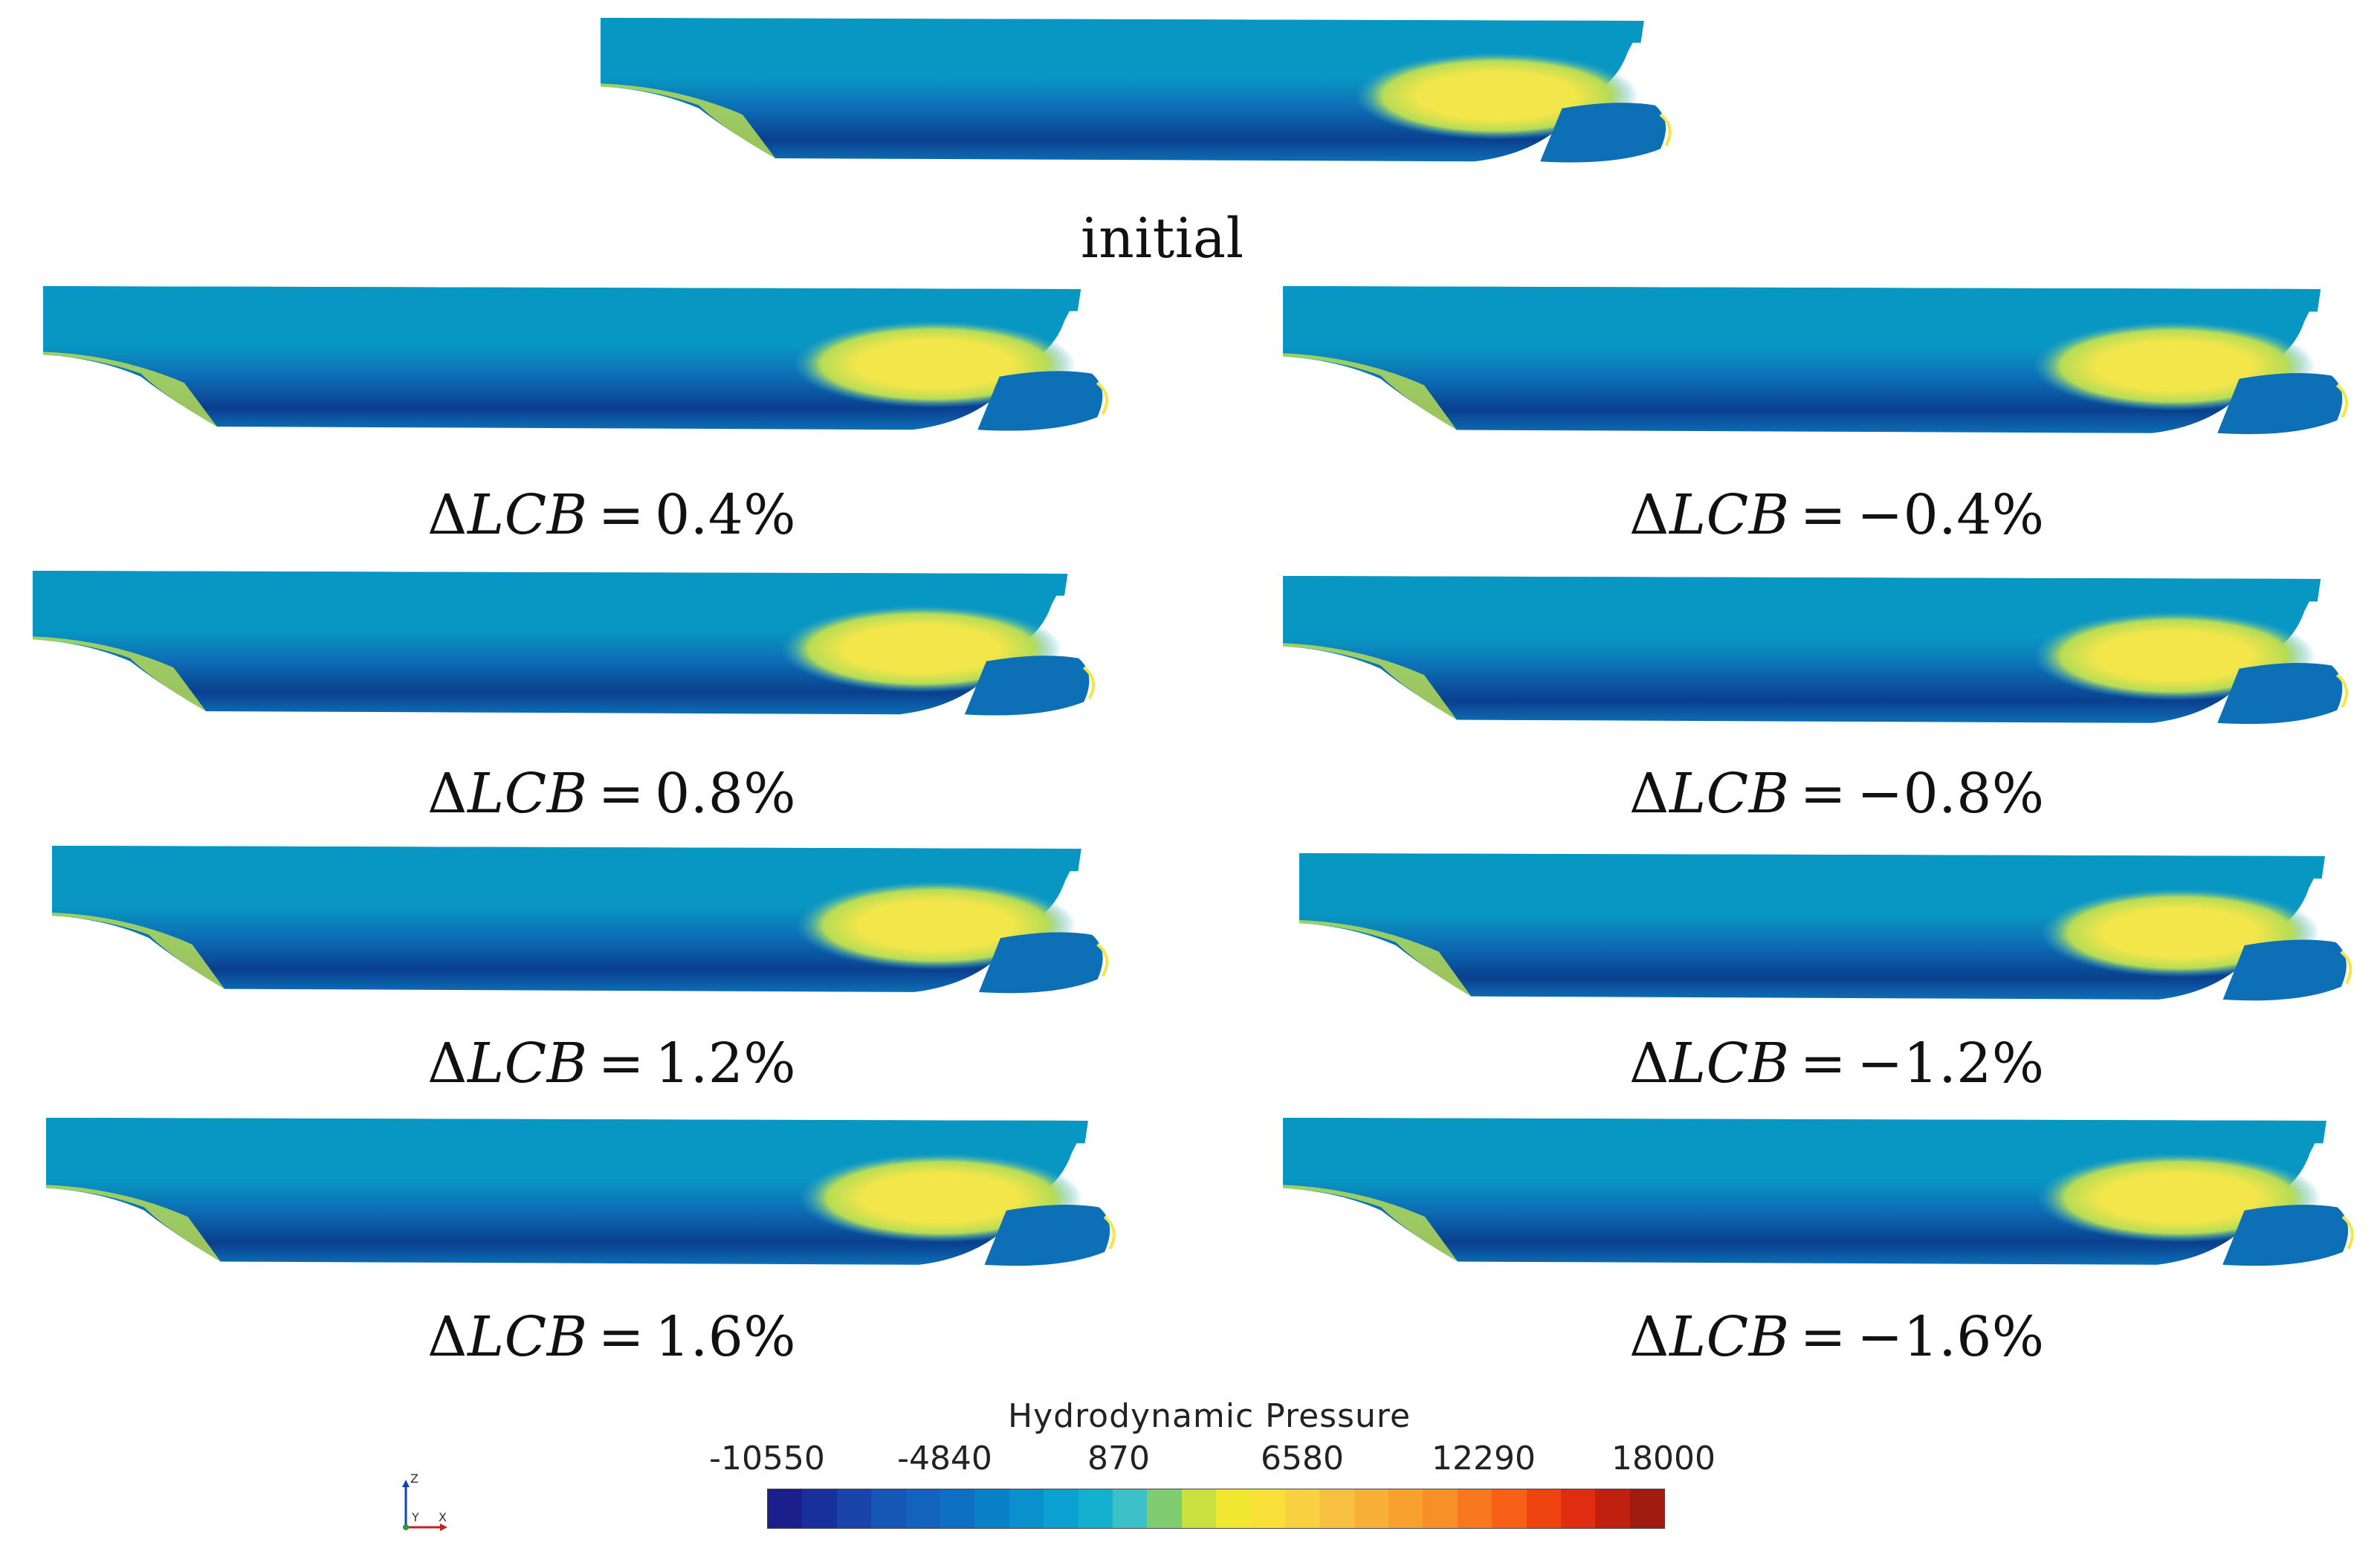  I want to click on legend-tick: 12290, so click(1484, 1458).